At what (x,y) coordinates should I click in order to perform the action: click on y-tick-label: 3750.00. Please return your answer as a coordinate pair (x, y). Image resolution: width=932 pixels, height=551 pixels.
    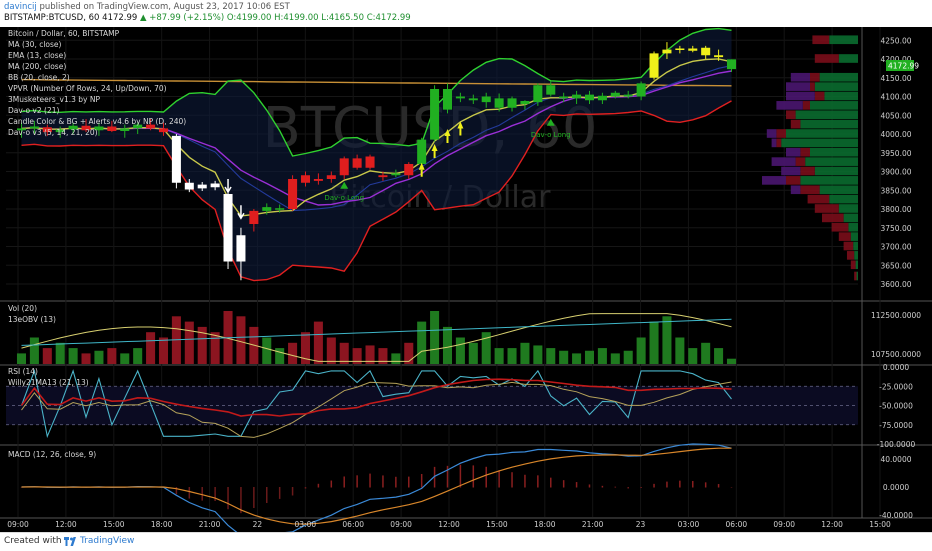
    Looking at the image, I should click on (895, 228).